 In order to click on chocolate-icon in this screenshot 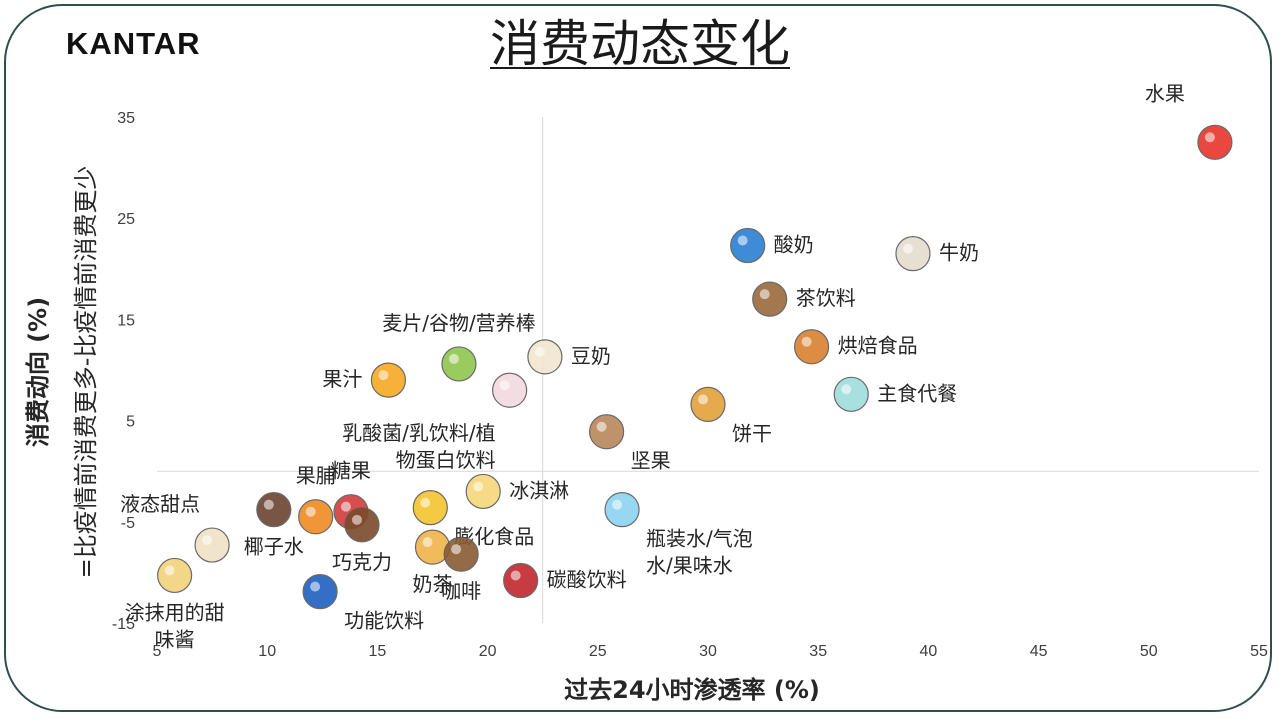, I will do `click(362, 525)`.